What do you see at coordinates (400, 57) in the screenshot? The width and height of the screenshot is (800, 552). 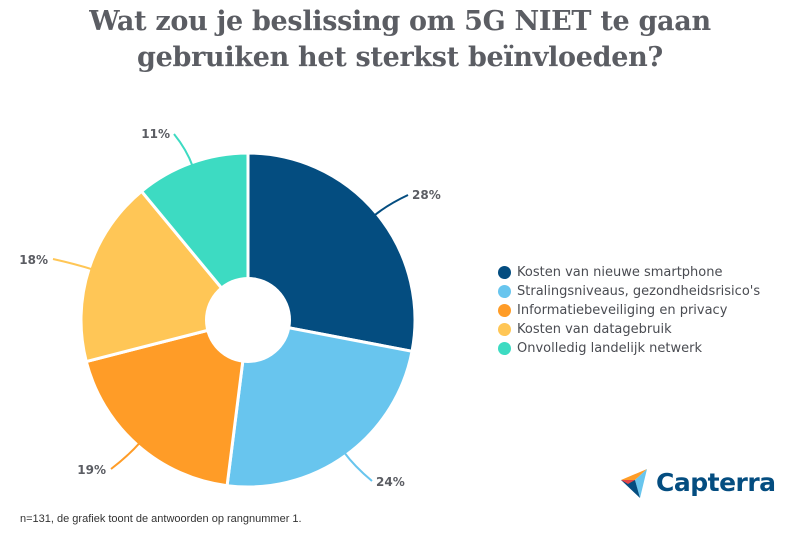 I see `chart-title-line-2: gebruiken het sterkst beïnvloeden?` at bounding box center [400, 57].